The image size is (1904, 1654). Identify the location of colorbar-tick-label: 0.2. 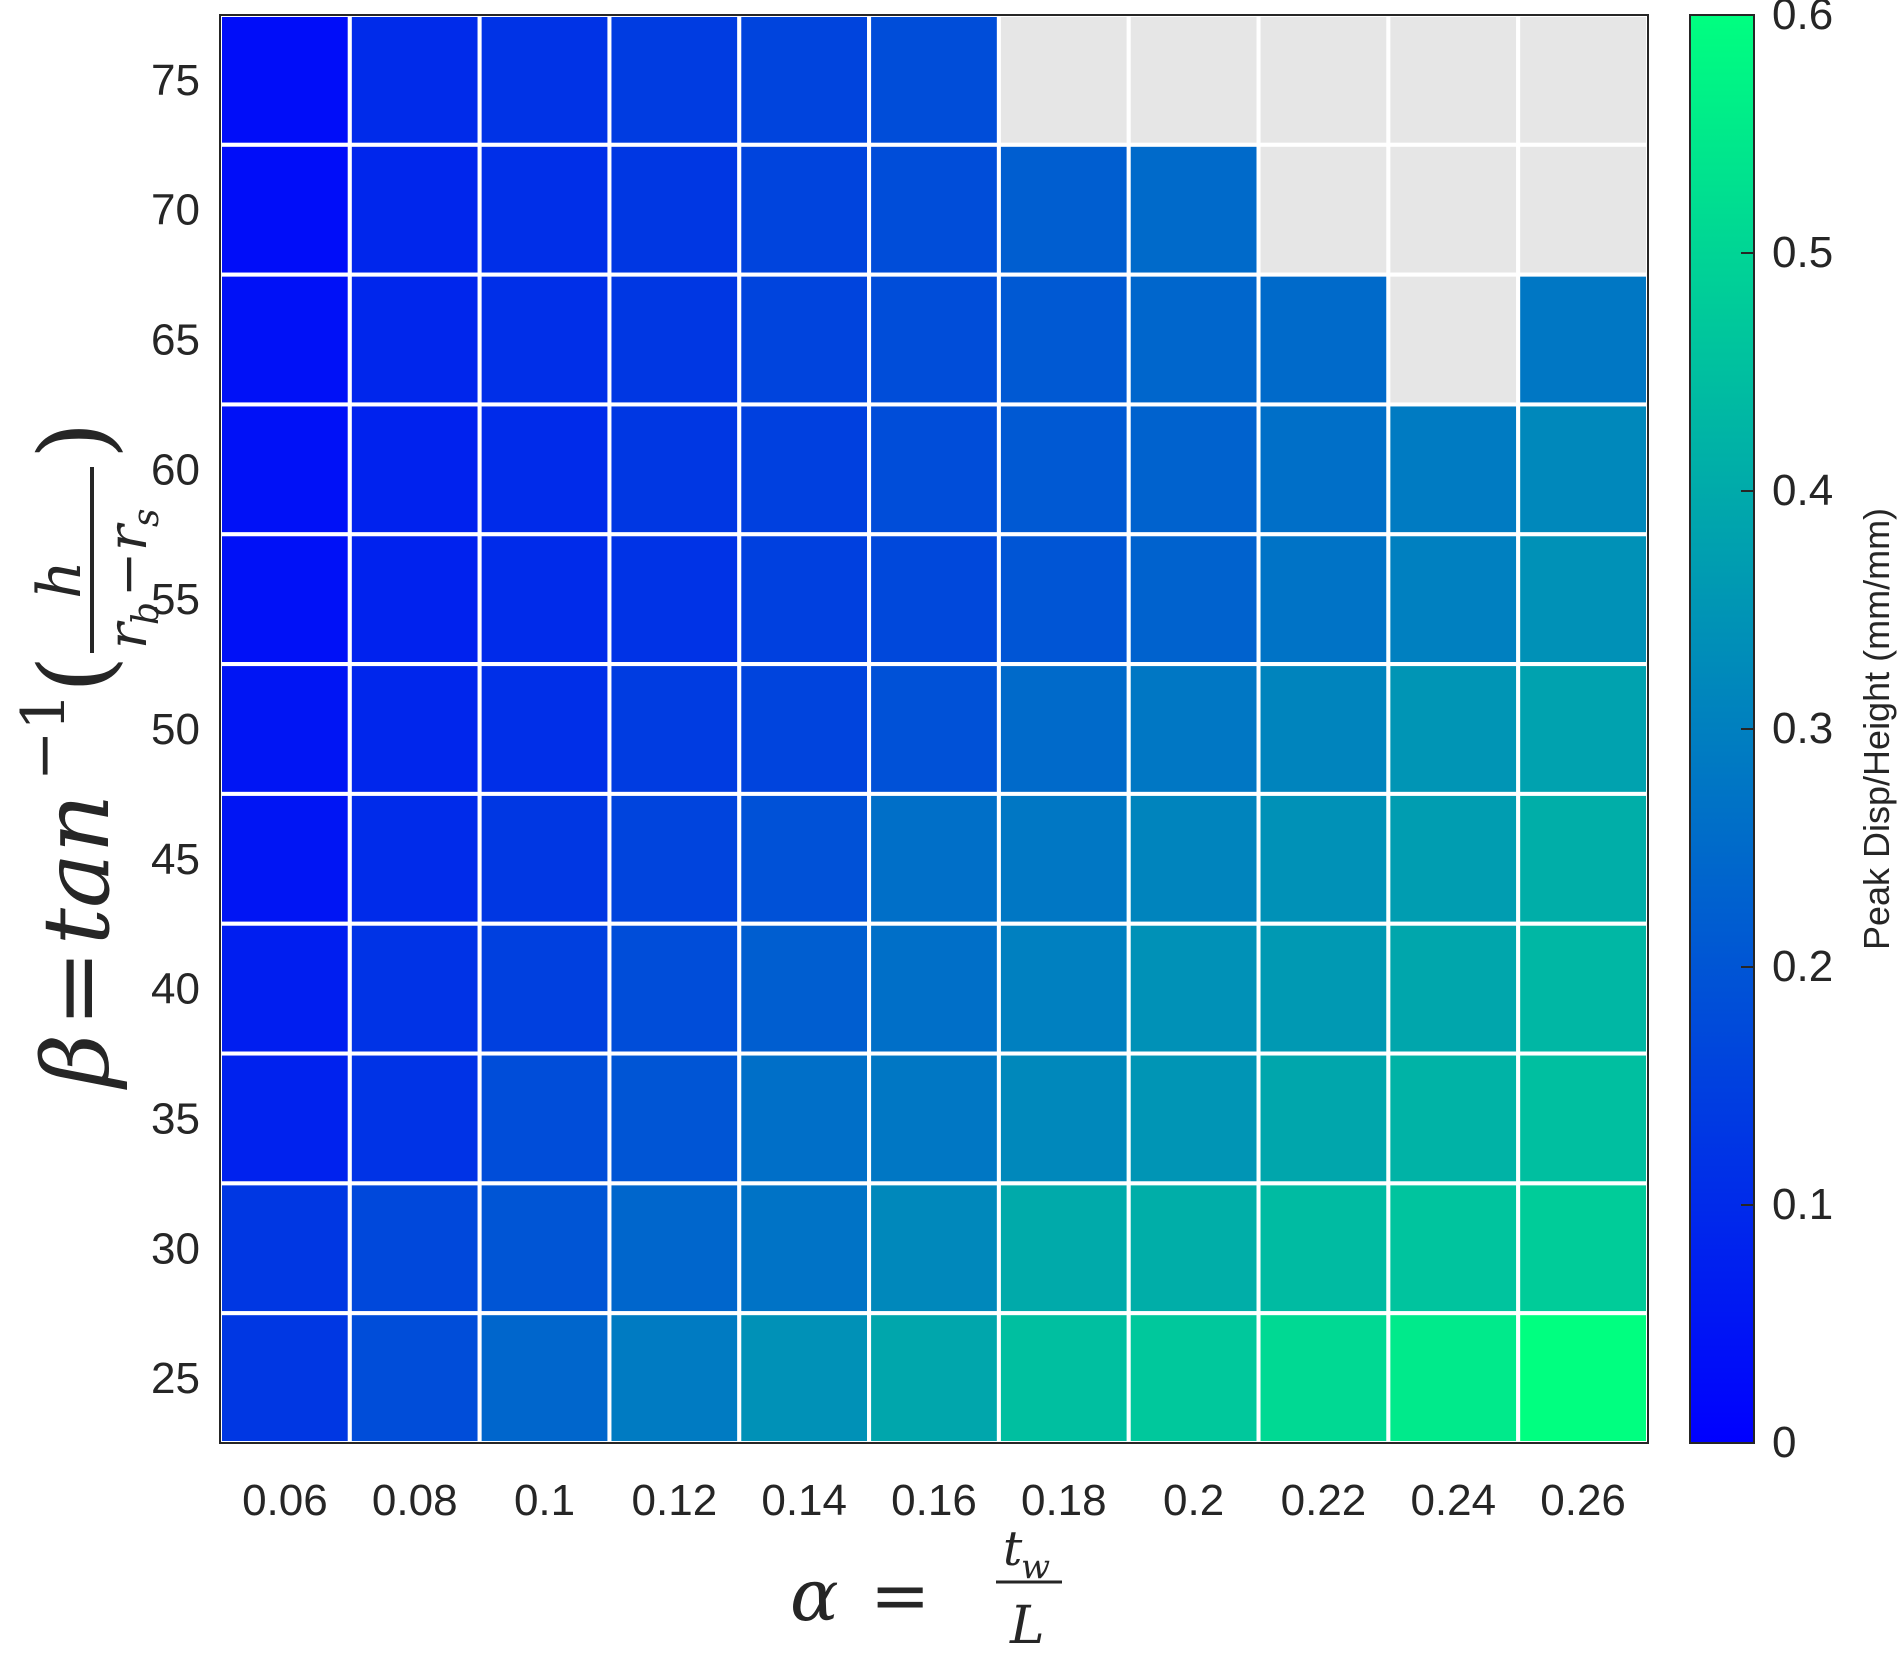
(1802, 966).